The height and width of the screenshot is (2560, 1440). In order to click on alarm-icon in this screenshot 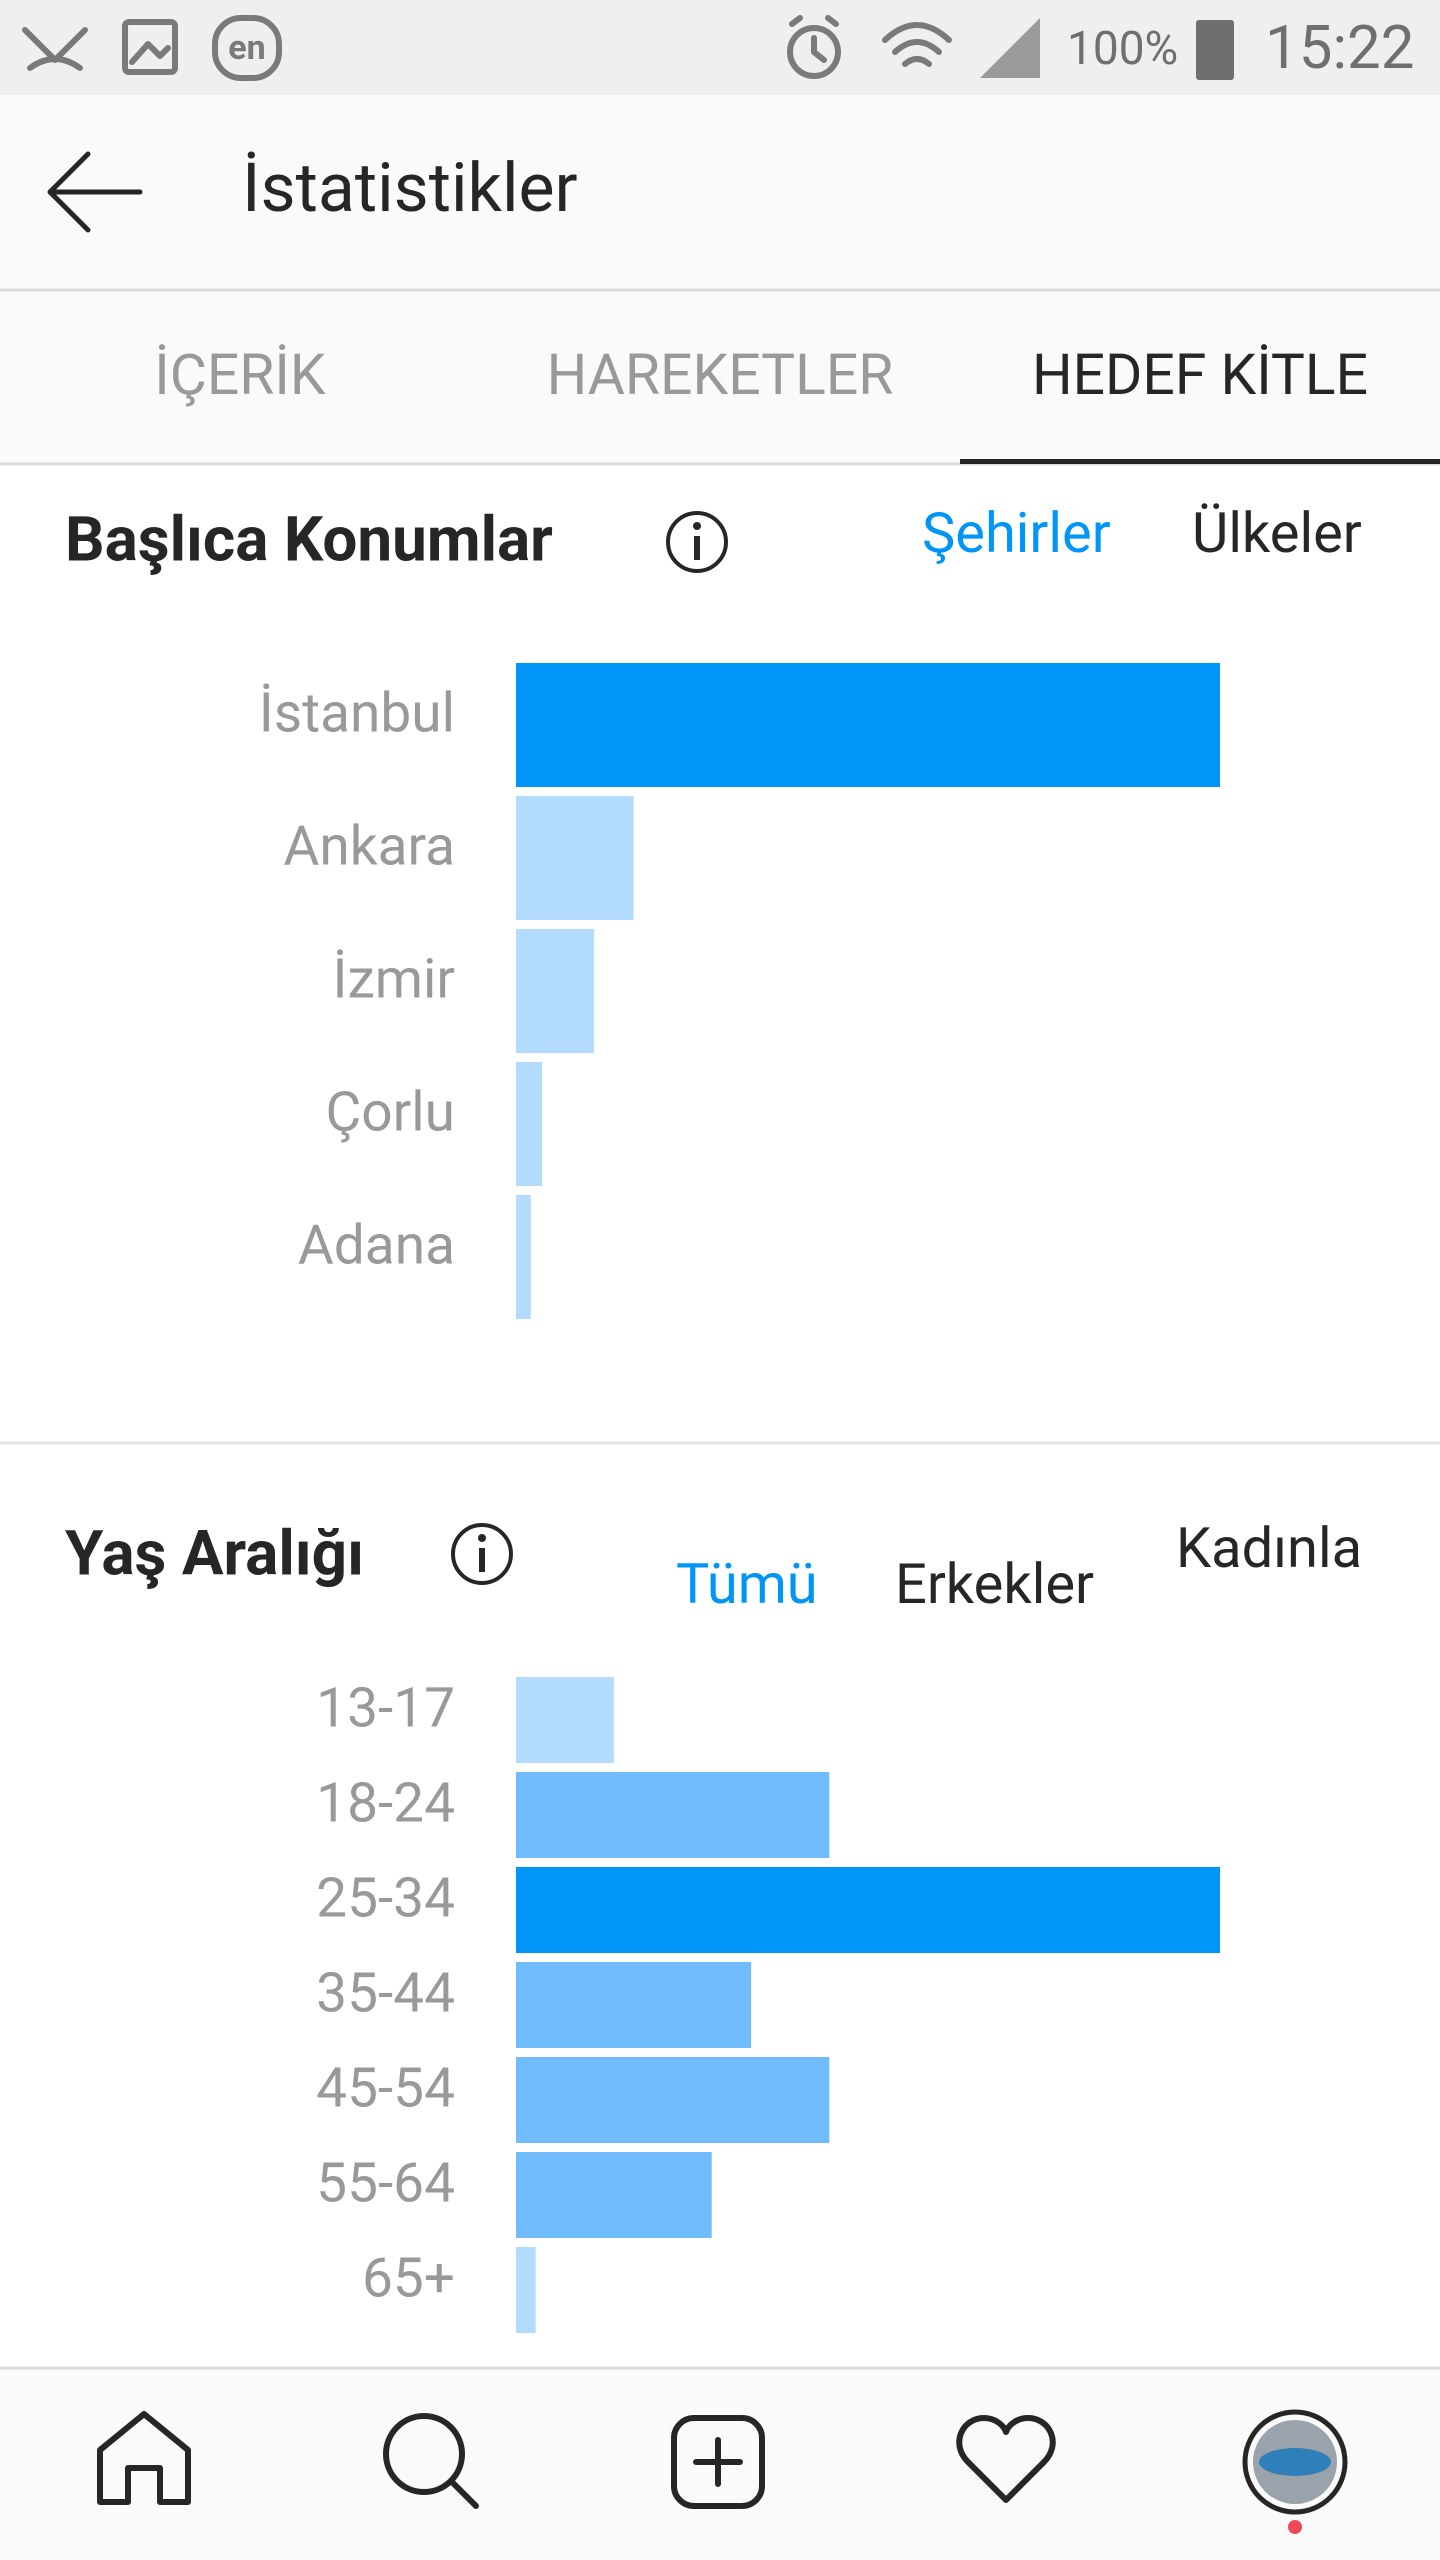, I will do `click(814, 52)`.